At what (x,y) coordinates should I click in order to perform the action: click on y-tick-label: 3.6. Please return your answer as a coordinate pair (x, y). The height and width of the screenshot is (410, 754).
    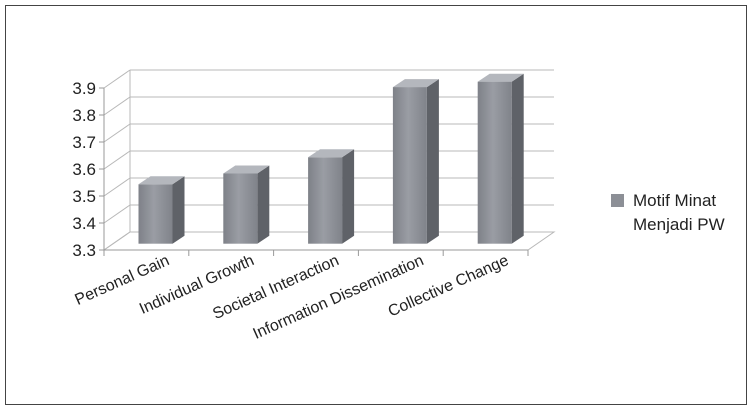
    Looking at the image, I should click on (84, 169).